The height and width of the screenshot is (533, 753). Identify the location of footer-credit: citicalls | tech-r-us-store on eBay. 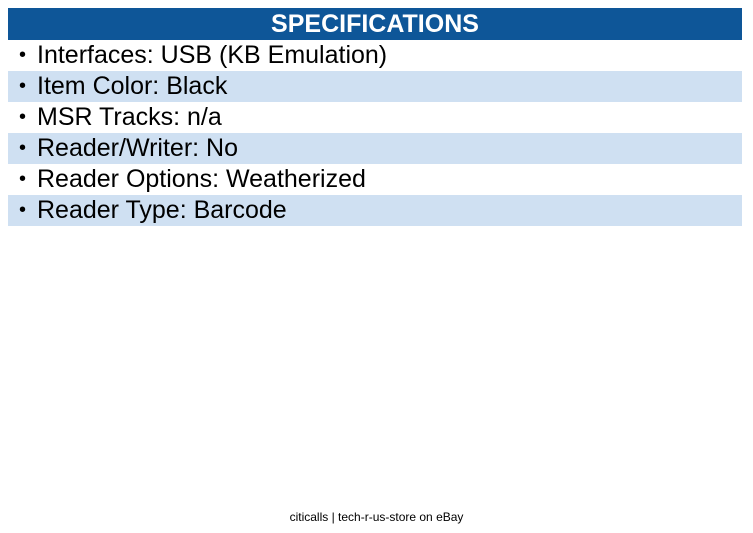
(376, 517).